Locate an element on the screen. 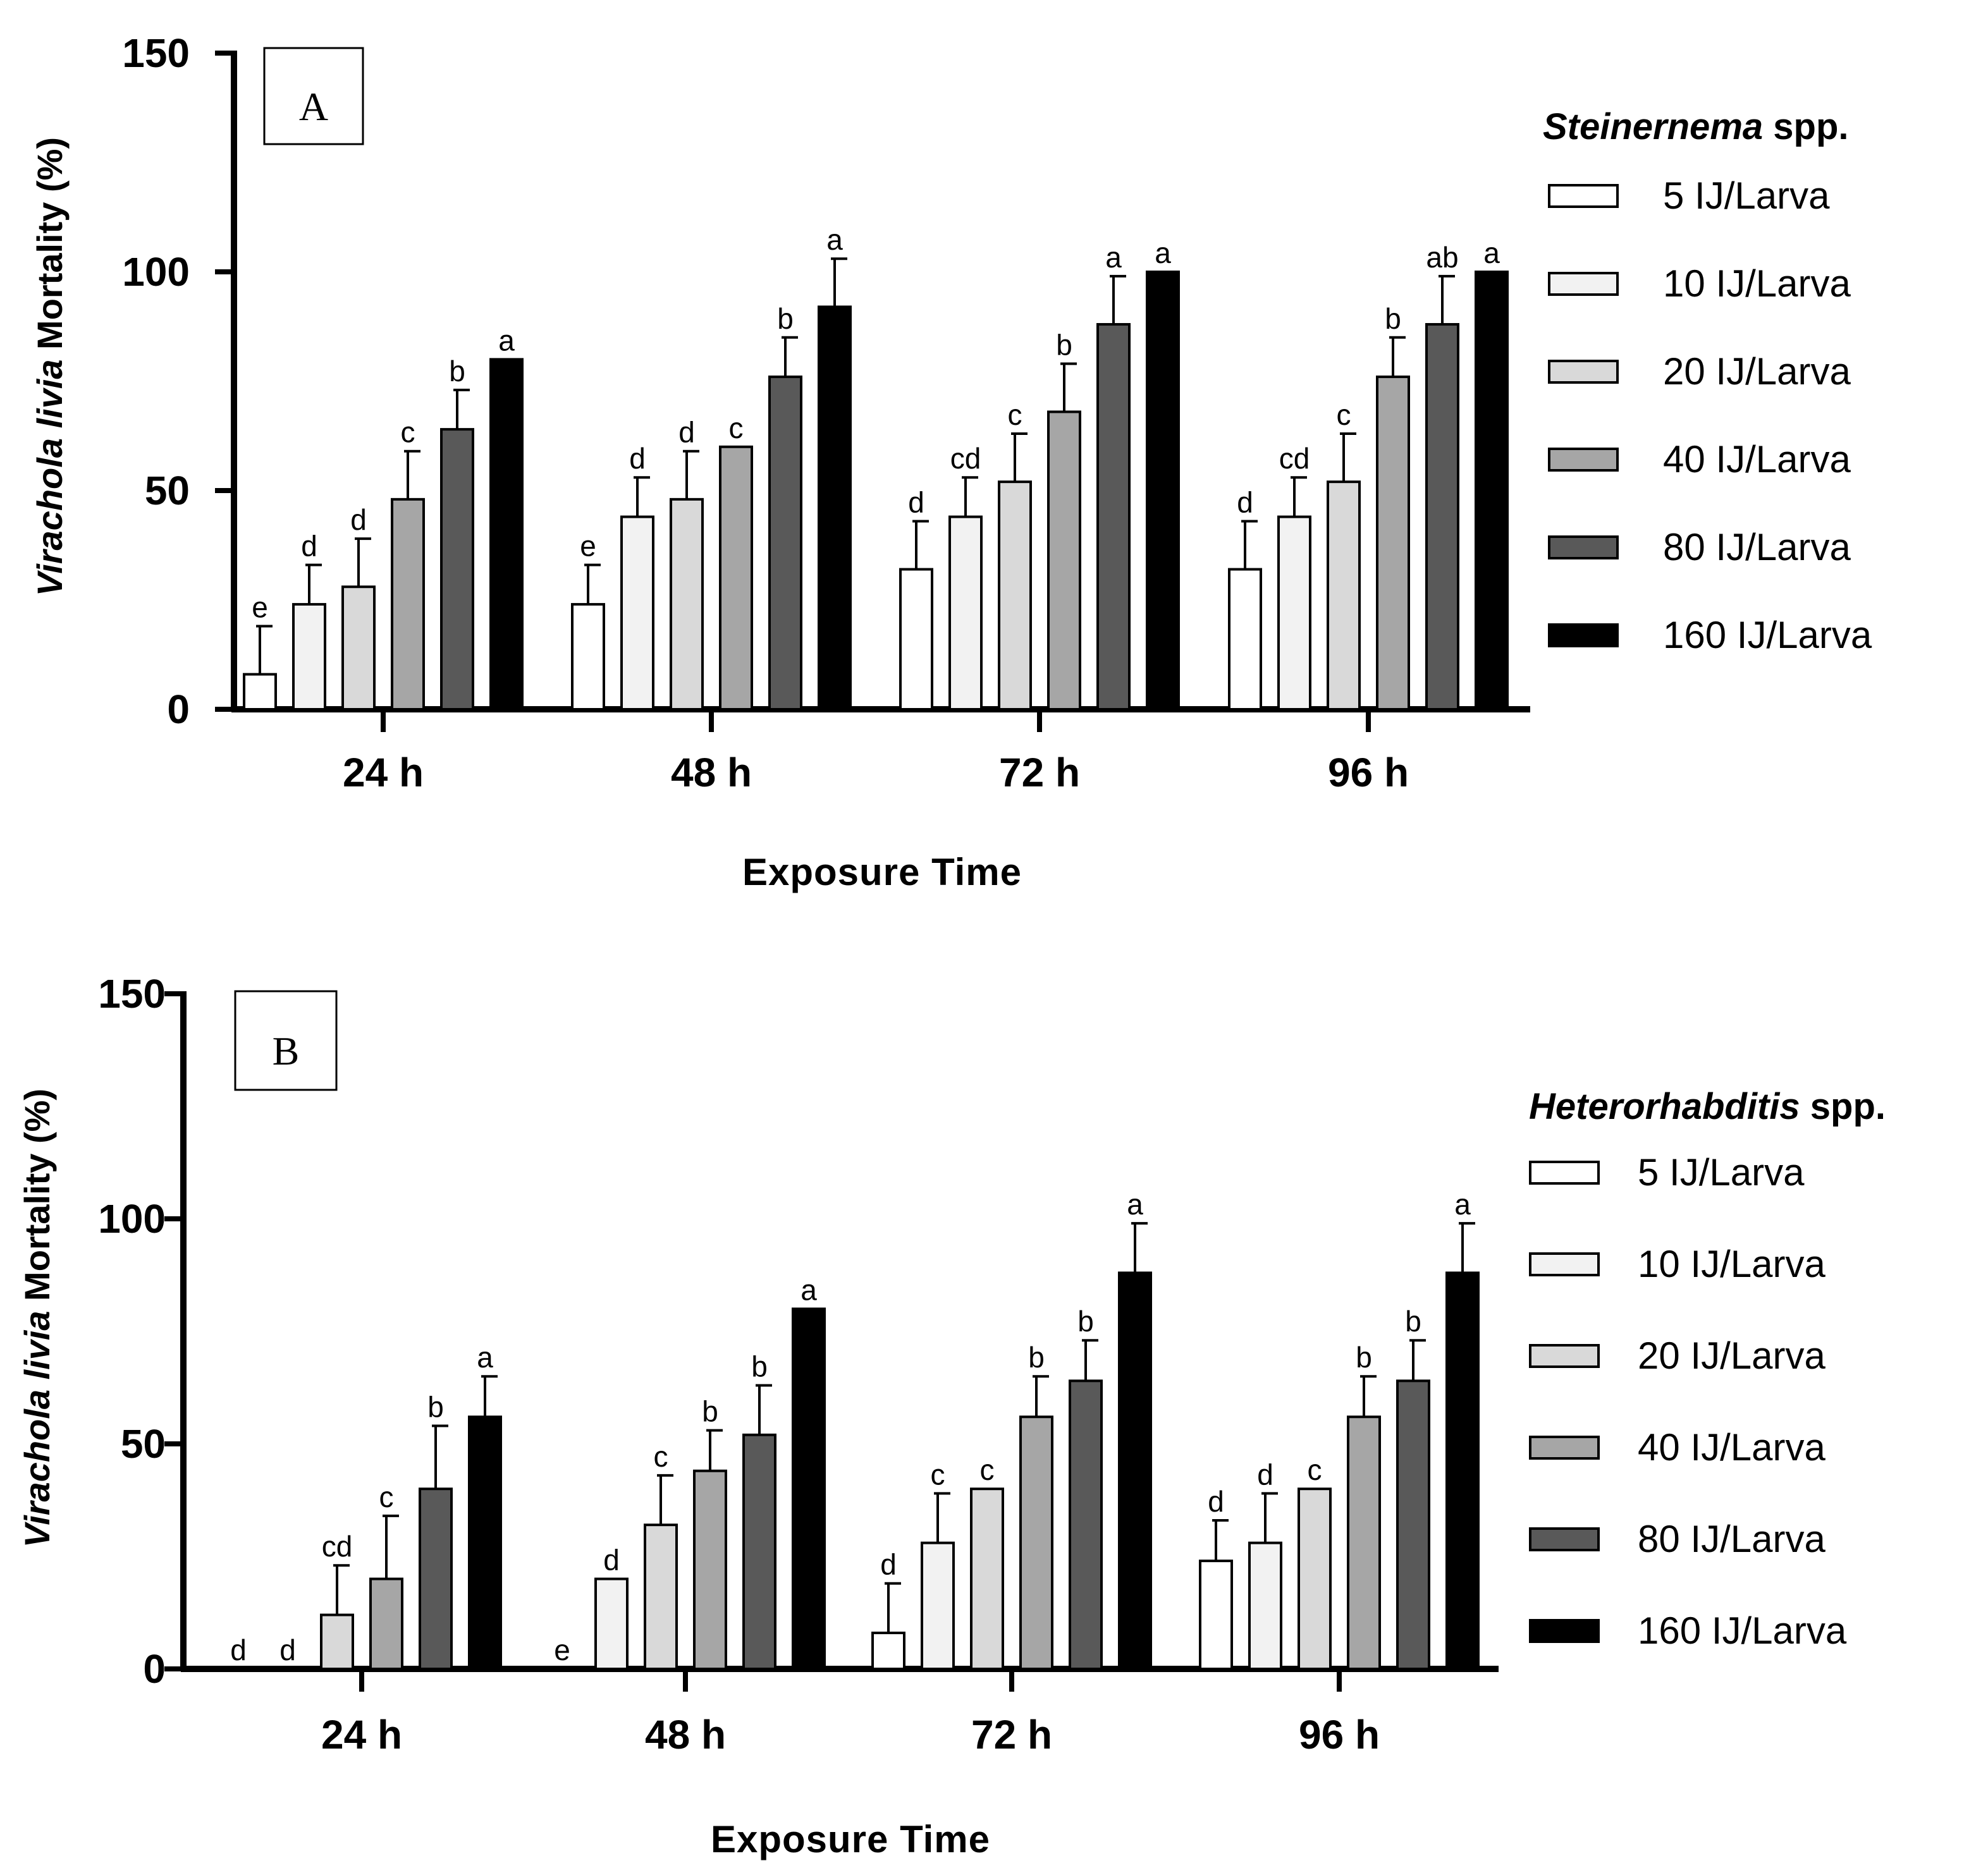 This screenshot has width=1988, height=1875. y-tick-label: 0 is located at coordinates (178, 709).